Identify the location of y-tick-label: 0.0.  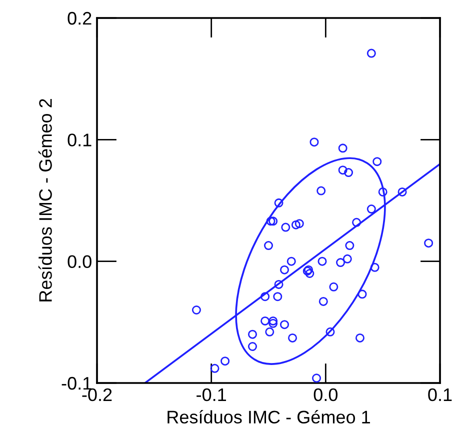
(80, 261).